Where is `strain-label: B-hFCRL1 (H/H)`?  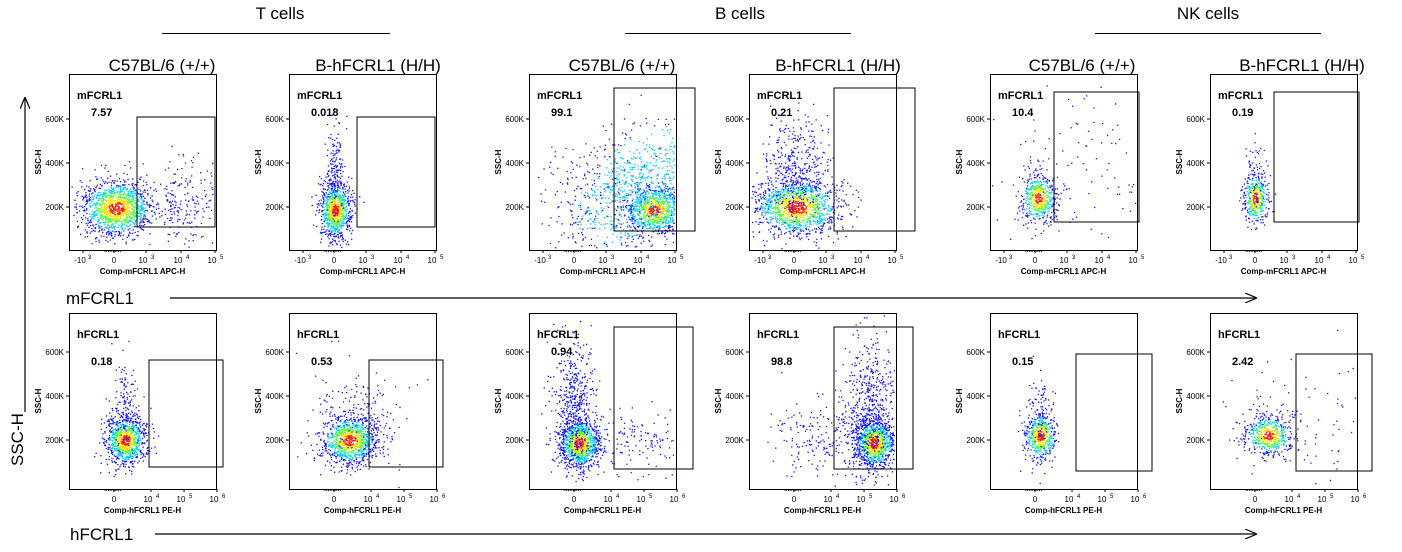
strain-label: B-hFCRL1 (H/H) is located at coordinates (838, 65).